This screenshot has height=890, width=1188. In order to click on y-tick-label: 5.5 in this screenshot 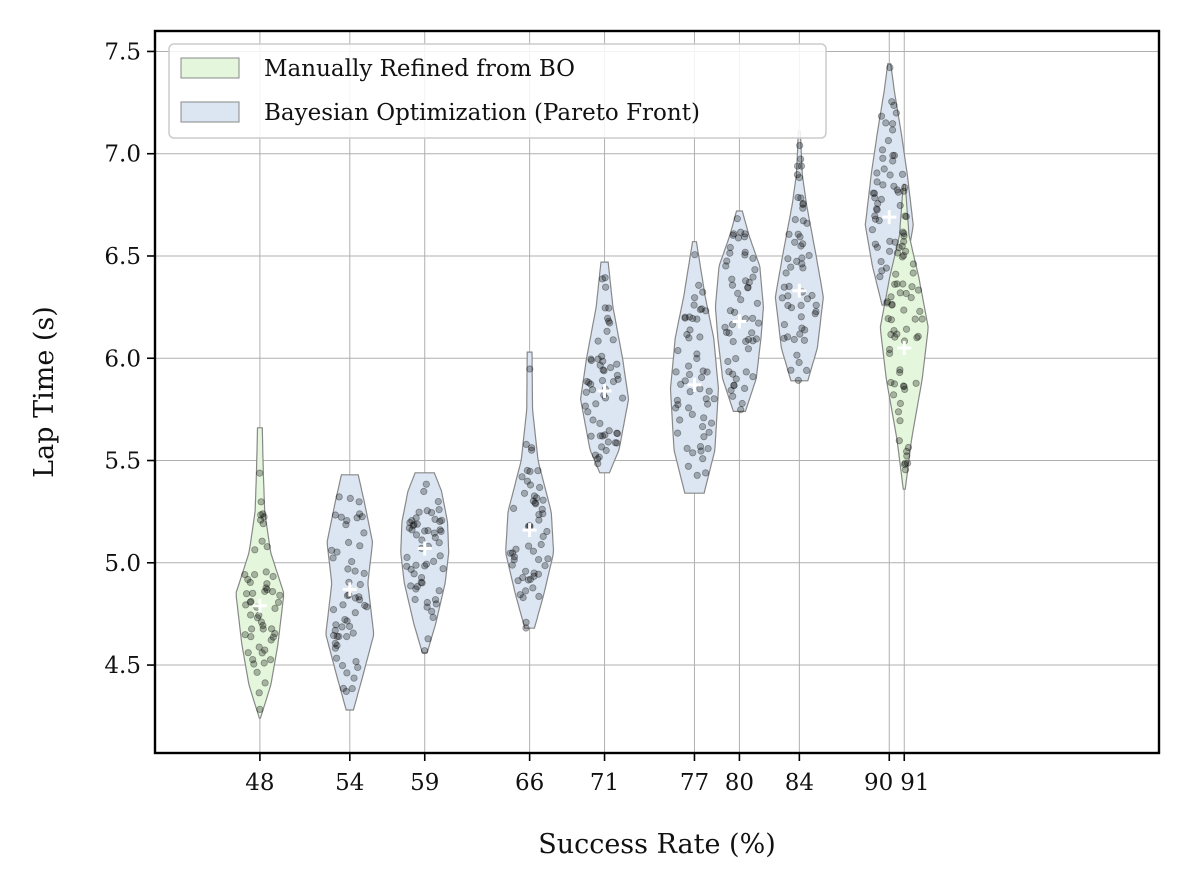, I will do `click(122, 462)`.